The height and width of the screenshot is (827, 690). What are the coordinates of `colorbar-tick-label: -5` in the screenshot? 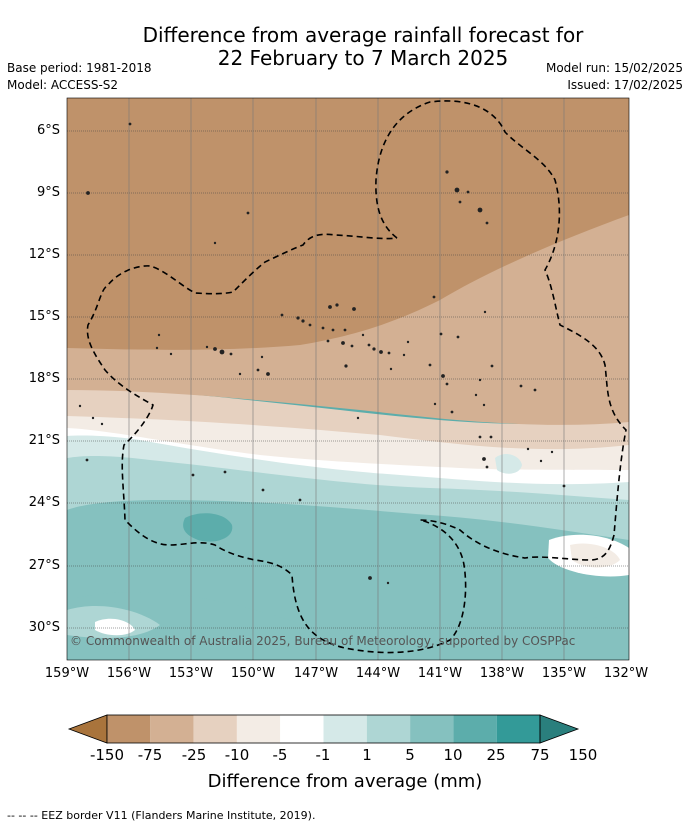 It's located at (280, 755).